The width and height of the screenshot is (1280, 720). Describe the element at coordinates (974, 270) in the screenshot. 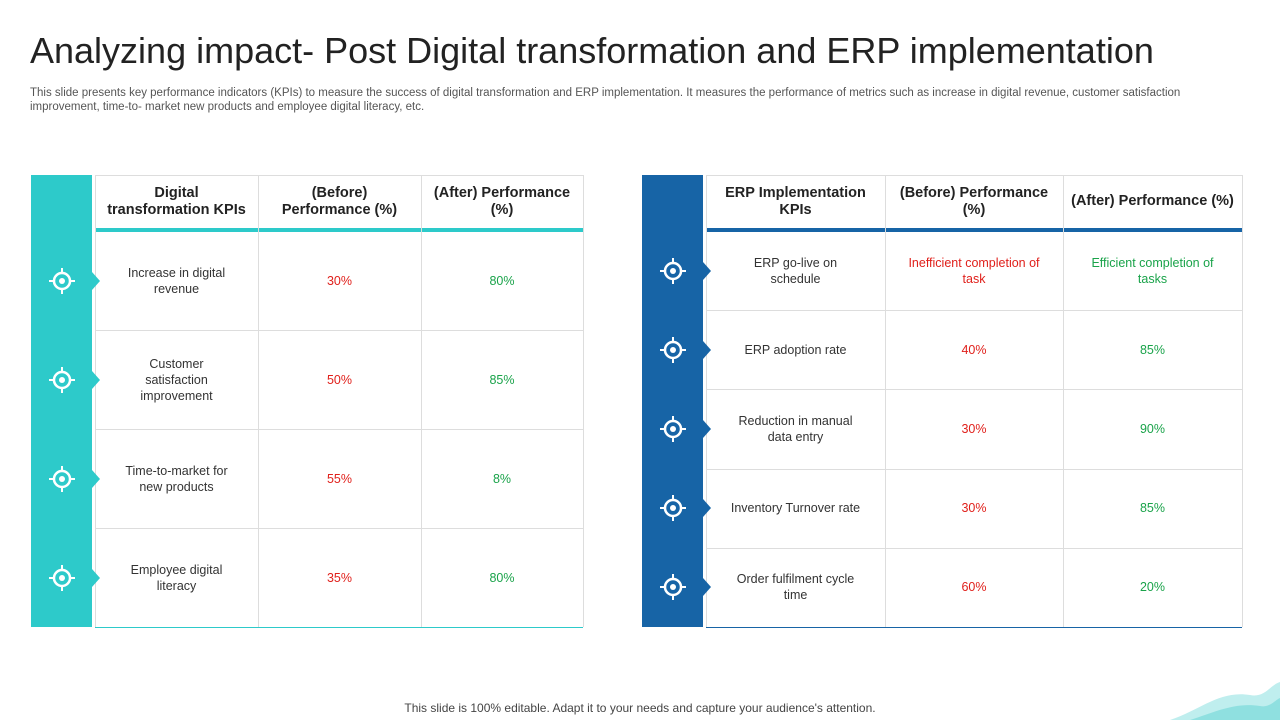

I see `table-cell: Inefficient completion of task` at that location.